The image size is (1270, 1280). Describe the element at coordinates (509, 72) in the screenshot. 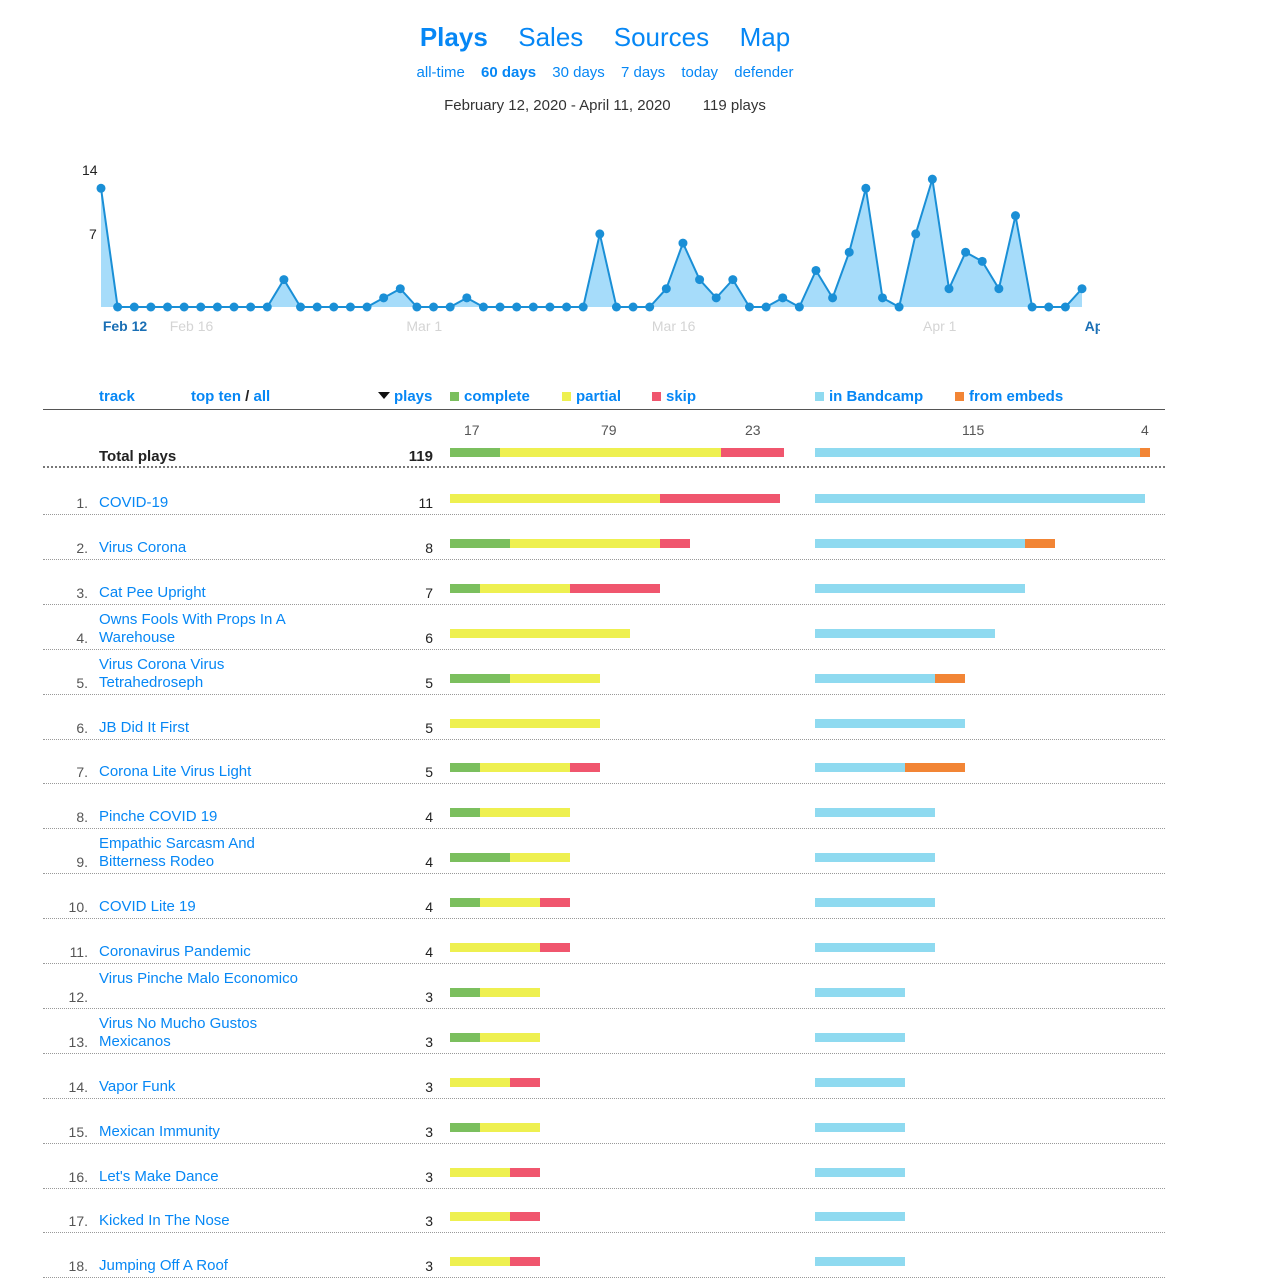

I see `range-60-days: 60 days` at that location.